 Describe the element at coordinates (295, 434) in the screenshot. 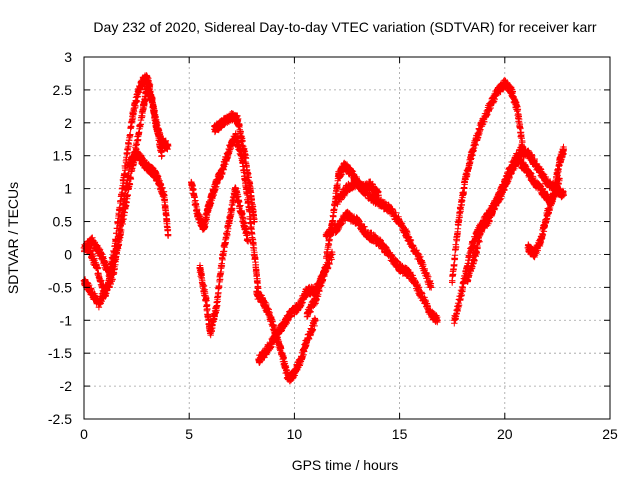

I see `x-tick-label: 10` at that location.